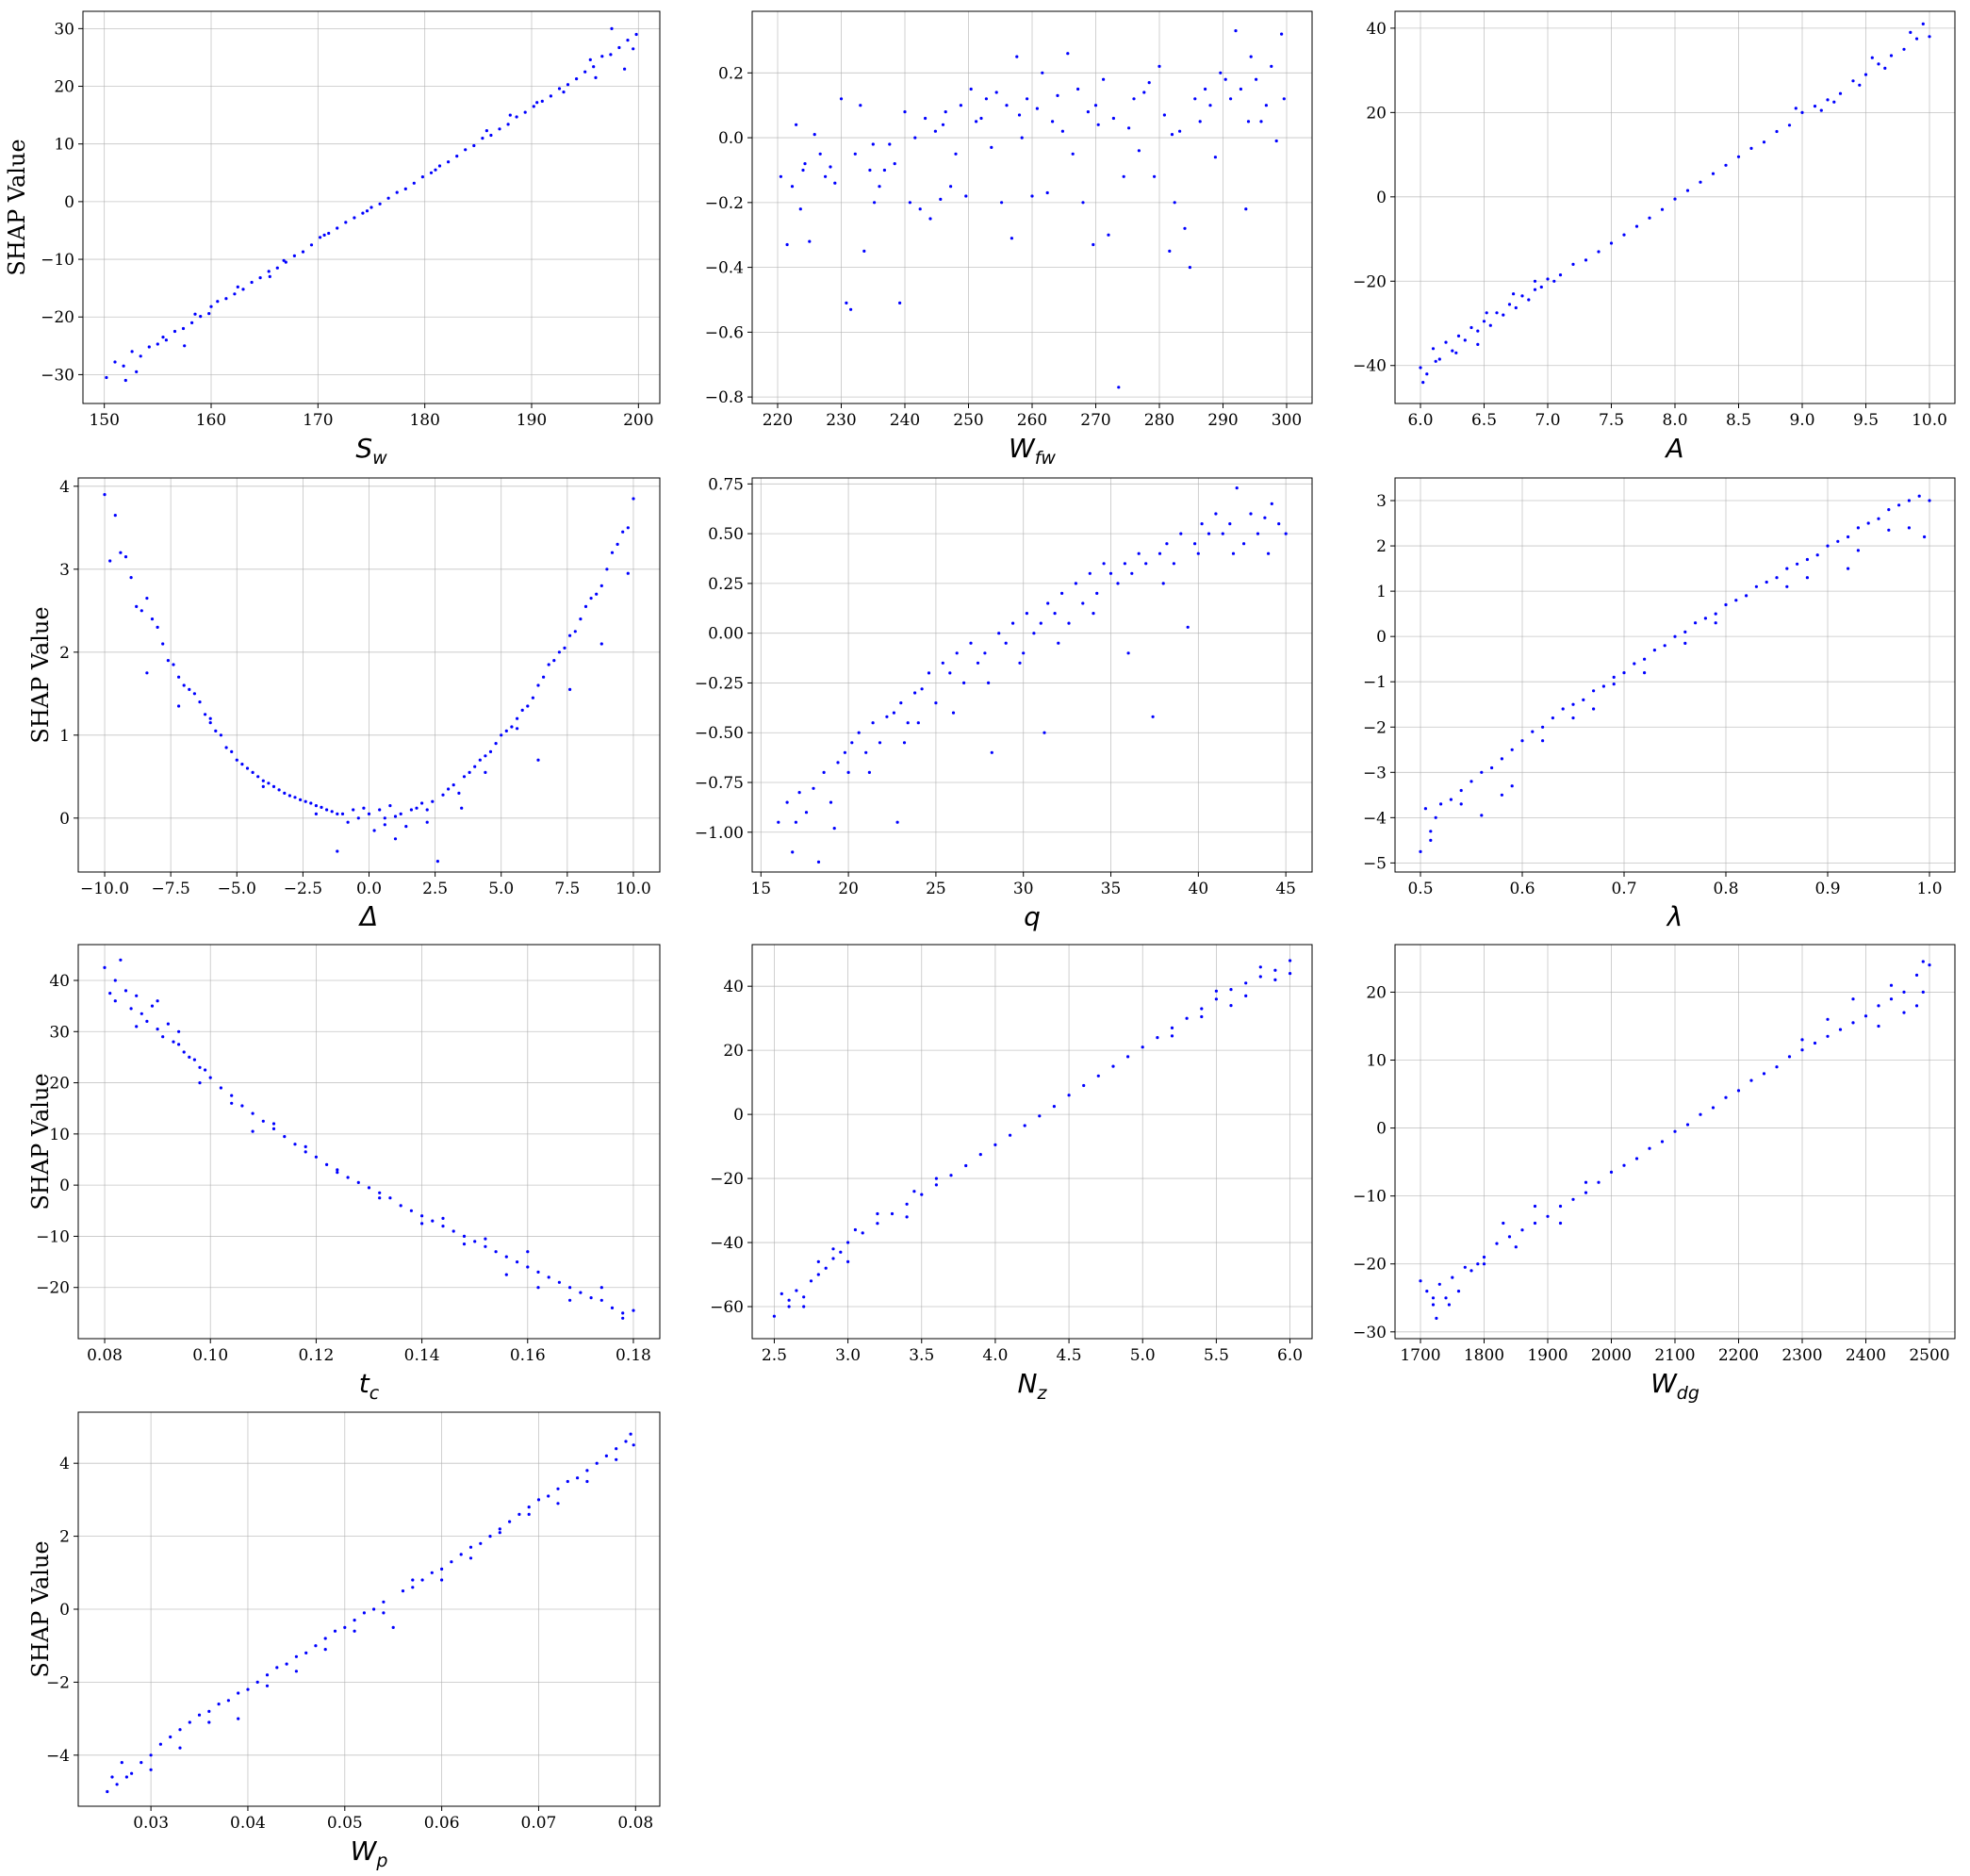  I want to click on x-tick-label: 230, so click(841, 421).